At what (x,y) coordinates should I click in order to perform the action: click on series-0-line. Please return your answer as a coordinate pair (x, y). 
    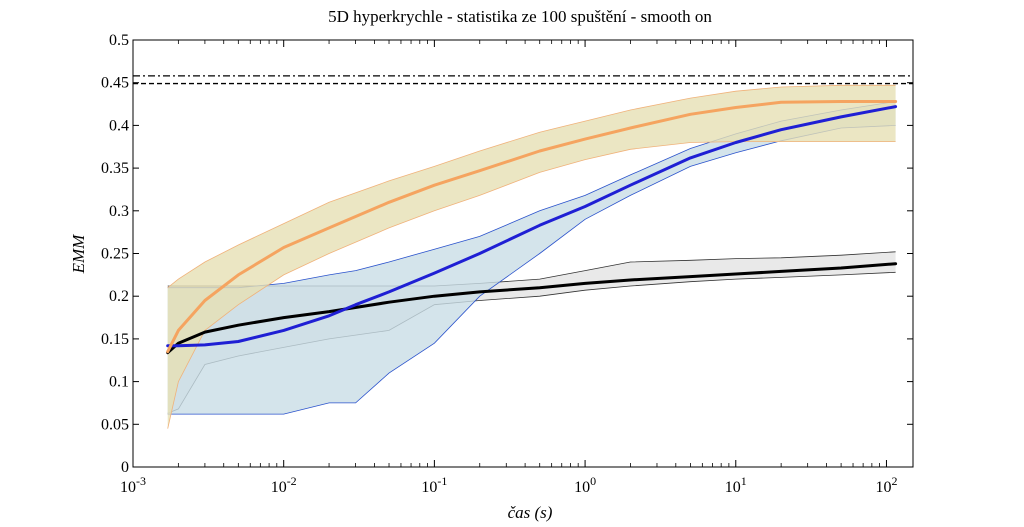
    Looking at the image, I should click on (532, 308).